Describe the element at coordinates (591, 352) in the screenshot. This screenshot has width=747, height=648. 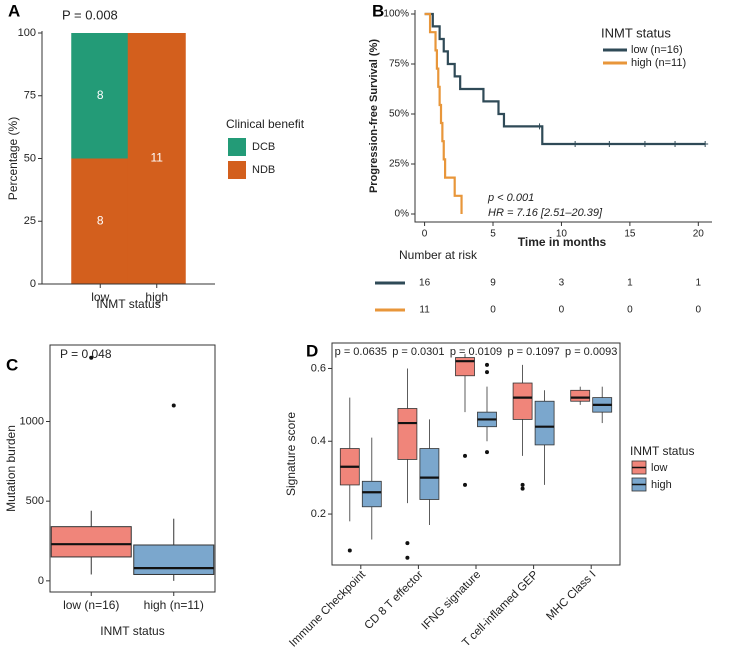
I see `annotation: p = 0.0093` at that location.